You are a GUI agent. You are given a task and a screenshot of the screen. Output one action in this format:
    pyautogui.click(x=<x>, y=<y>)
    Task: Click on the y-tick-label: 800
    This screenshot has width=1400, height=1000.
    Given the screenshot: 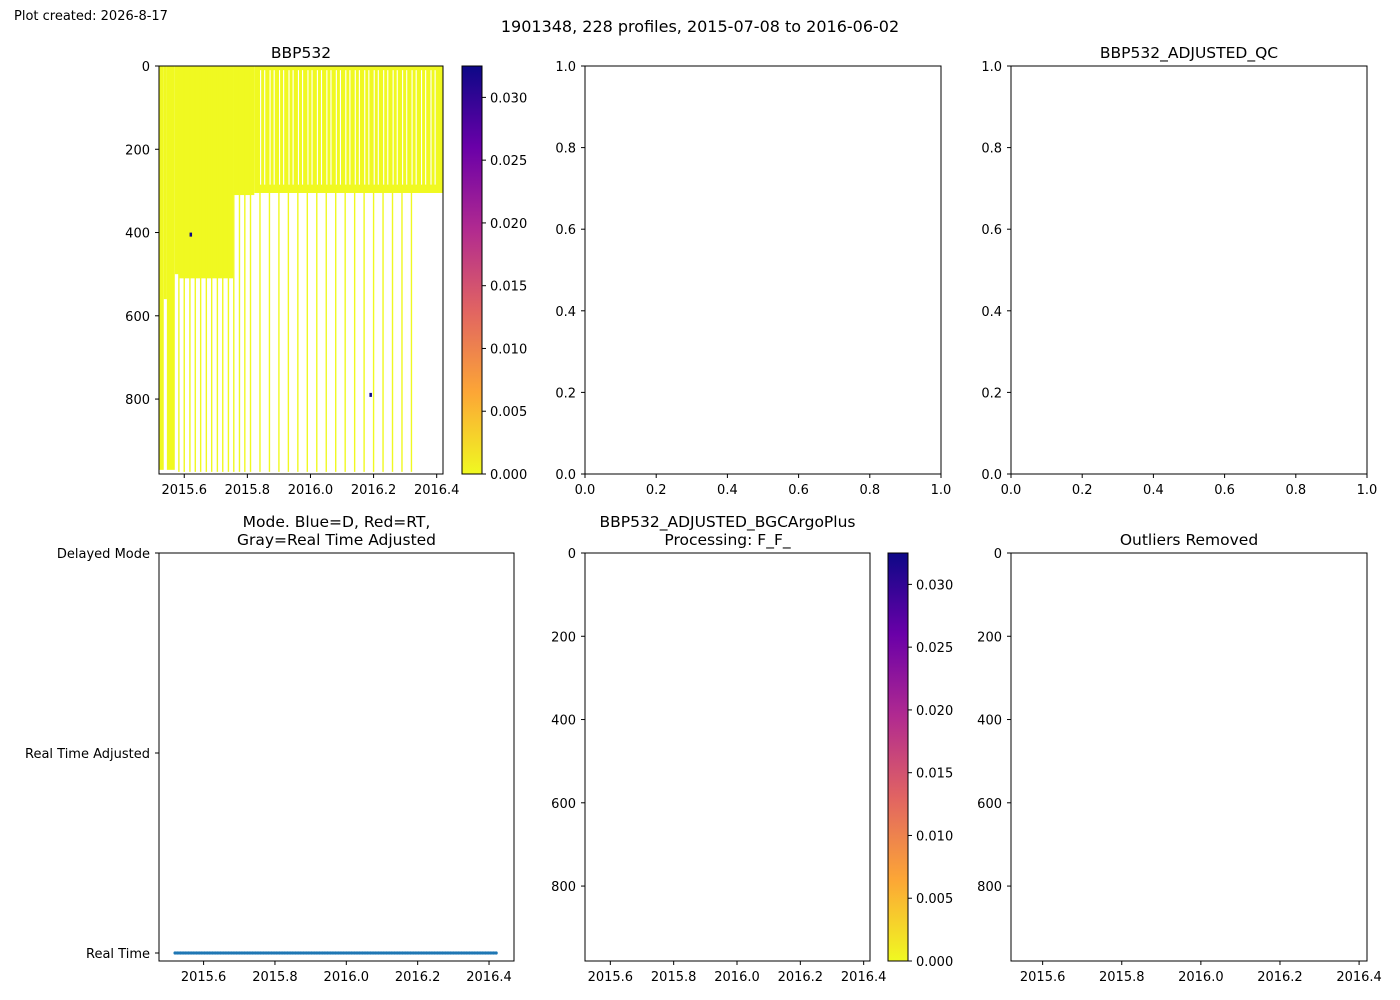 What is the action you would take?
    pyautogui.click(x=563, y=887)
    